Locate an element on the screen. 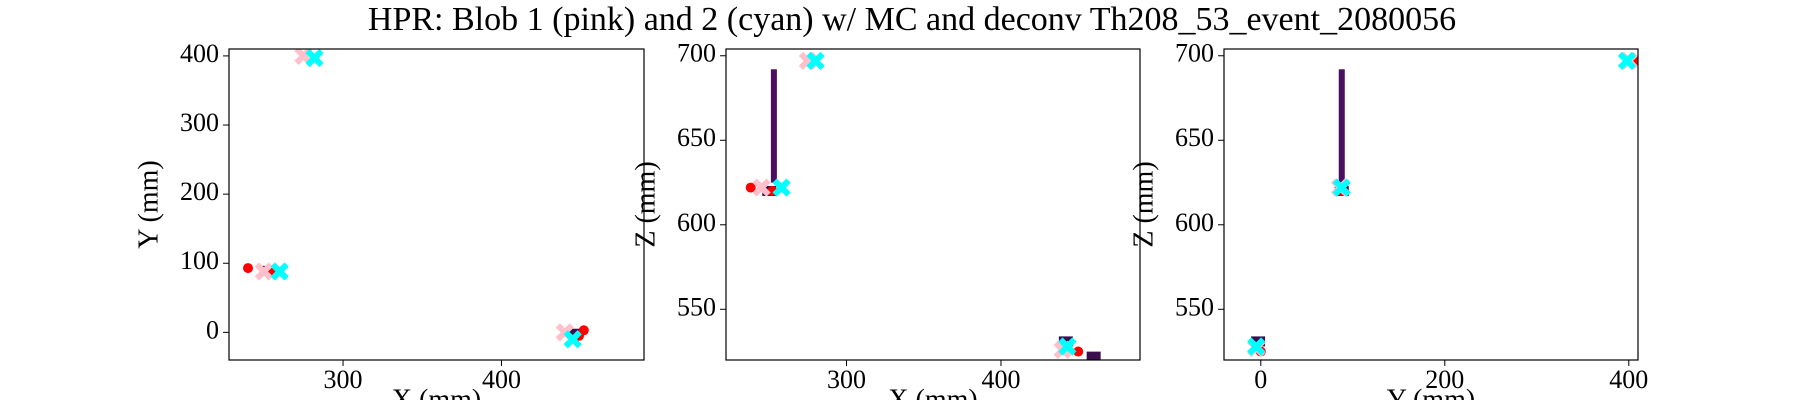 The image size is (1800, 400). deconv-blob is located at coordinates (1093, 355).